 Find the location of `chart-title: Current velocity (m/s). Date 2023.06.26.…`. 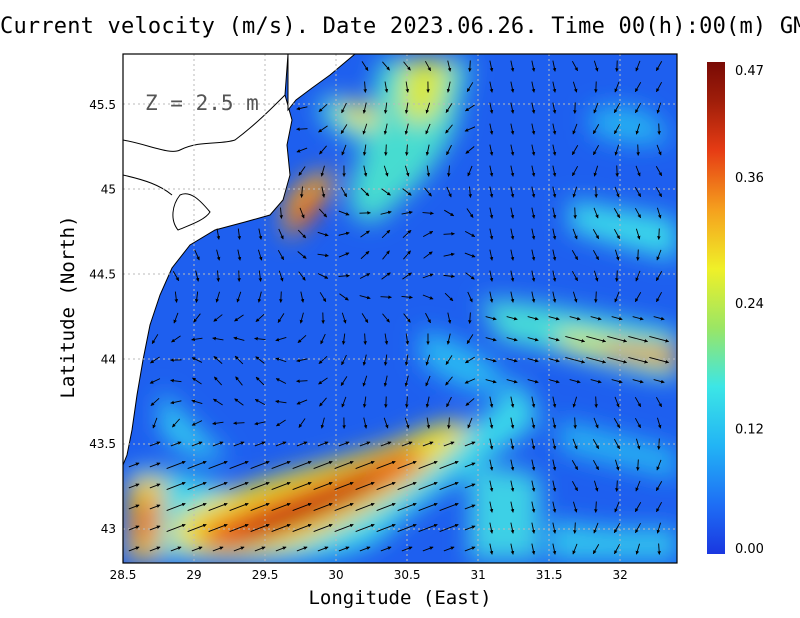

chart-title: Current velocity (m/s). Date 2023.06.26.… is located at coordinates (400, 26).